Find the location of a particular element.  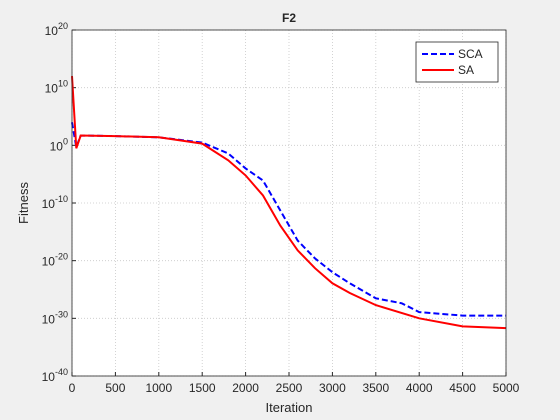

x-axis-label: Iteration is located at coordinates (289, 407).